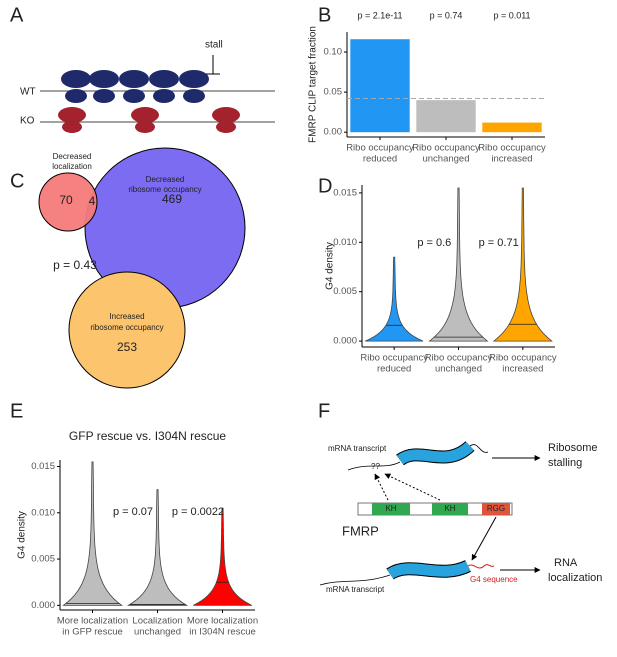 Image resolution: width=617 pixels, height=657 pixels. I want to click on p-value: p = 0.43, so click(75, 265).